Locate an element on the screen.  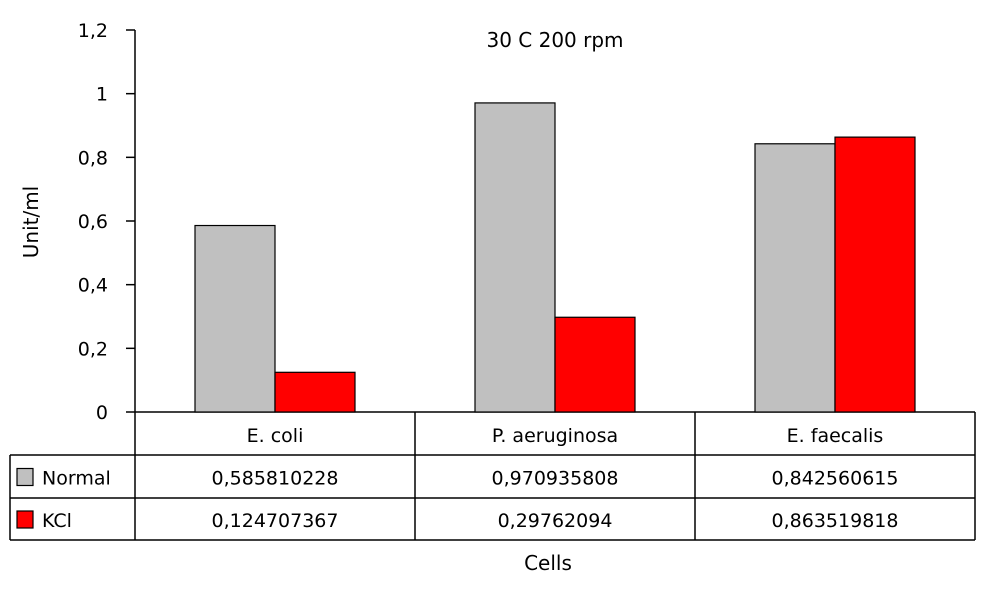
y-axis-label: Unit/ml is located at coordinates (31, 222).